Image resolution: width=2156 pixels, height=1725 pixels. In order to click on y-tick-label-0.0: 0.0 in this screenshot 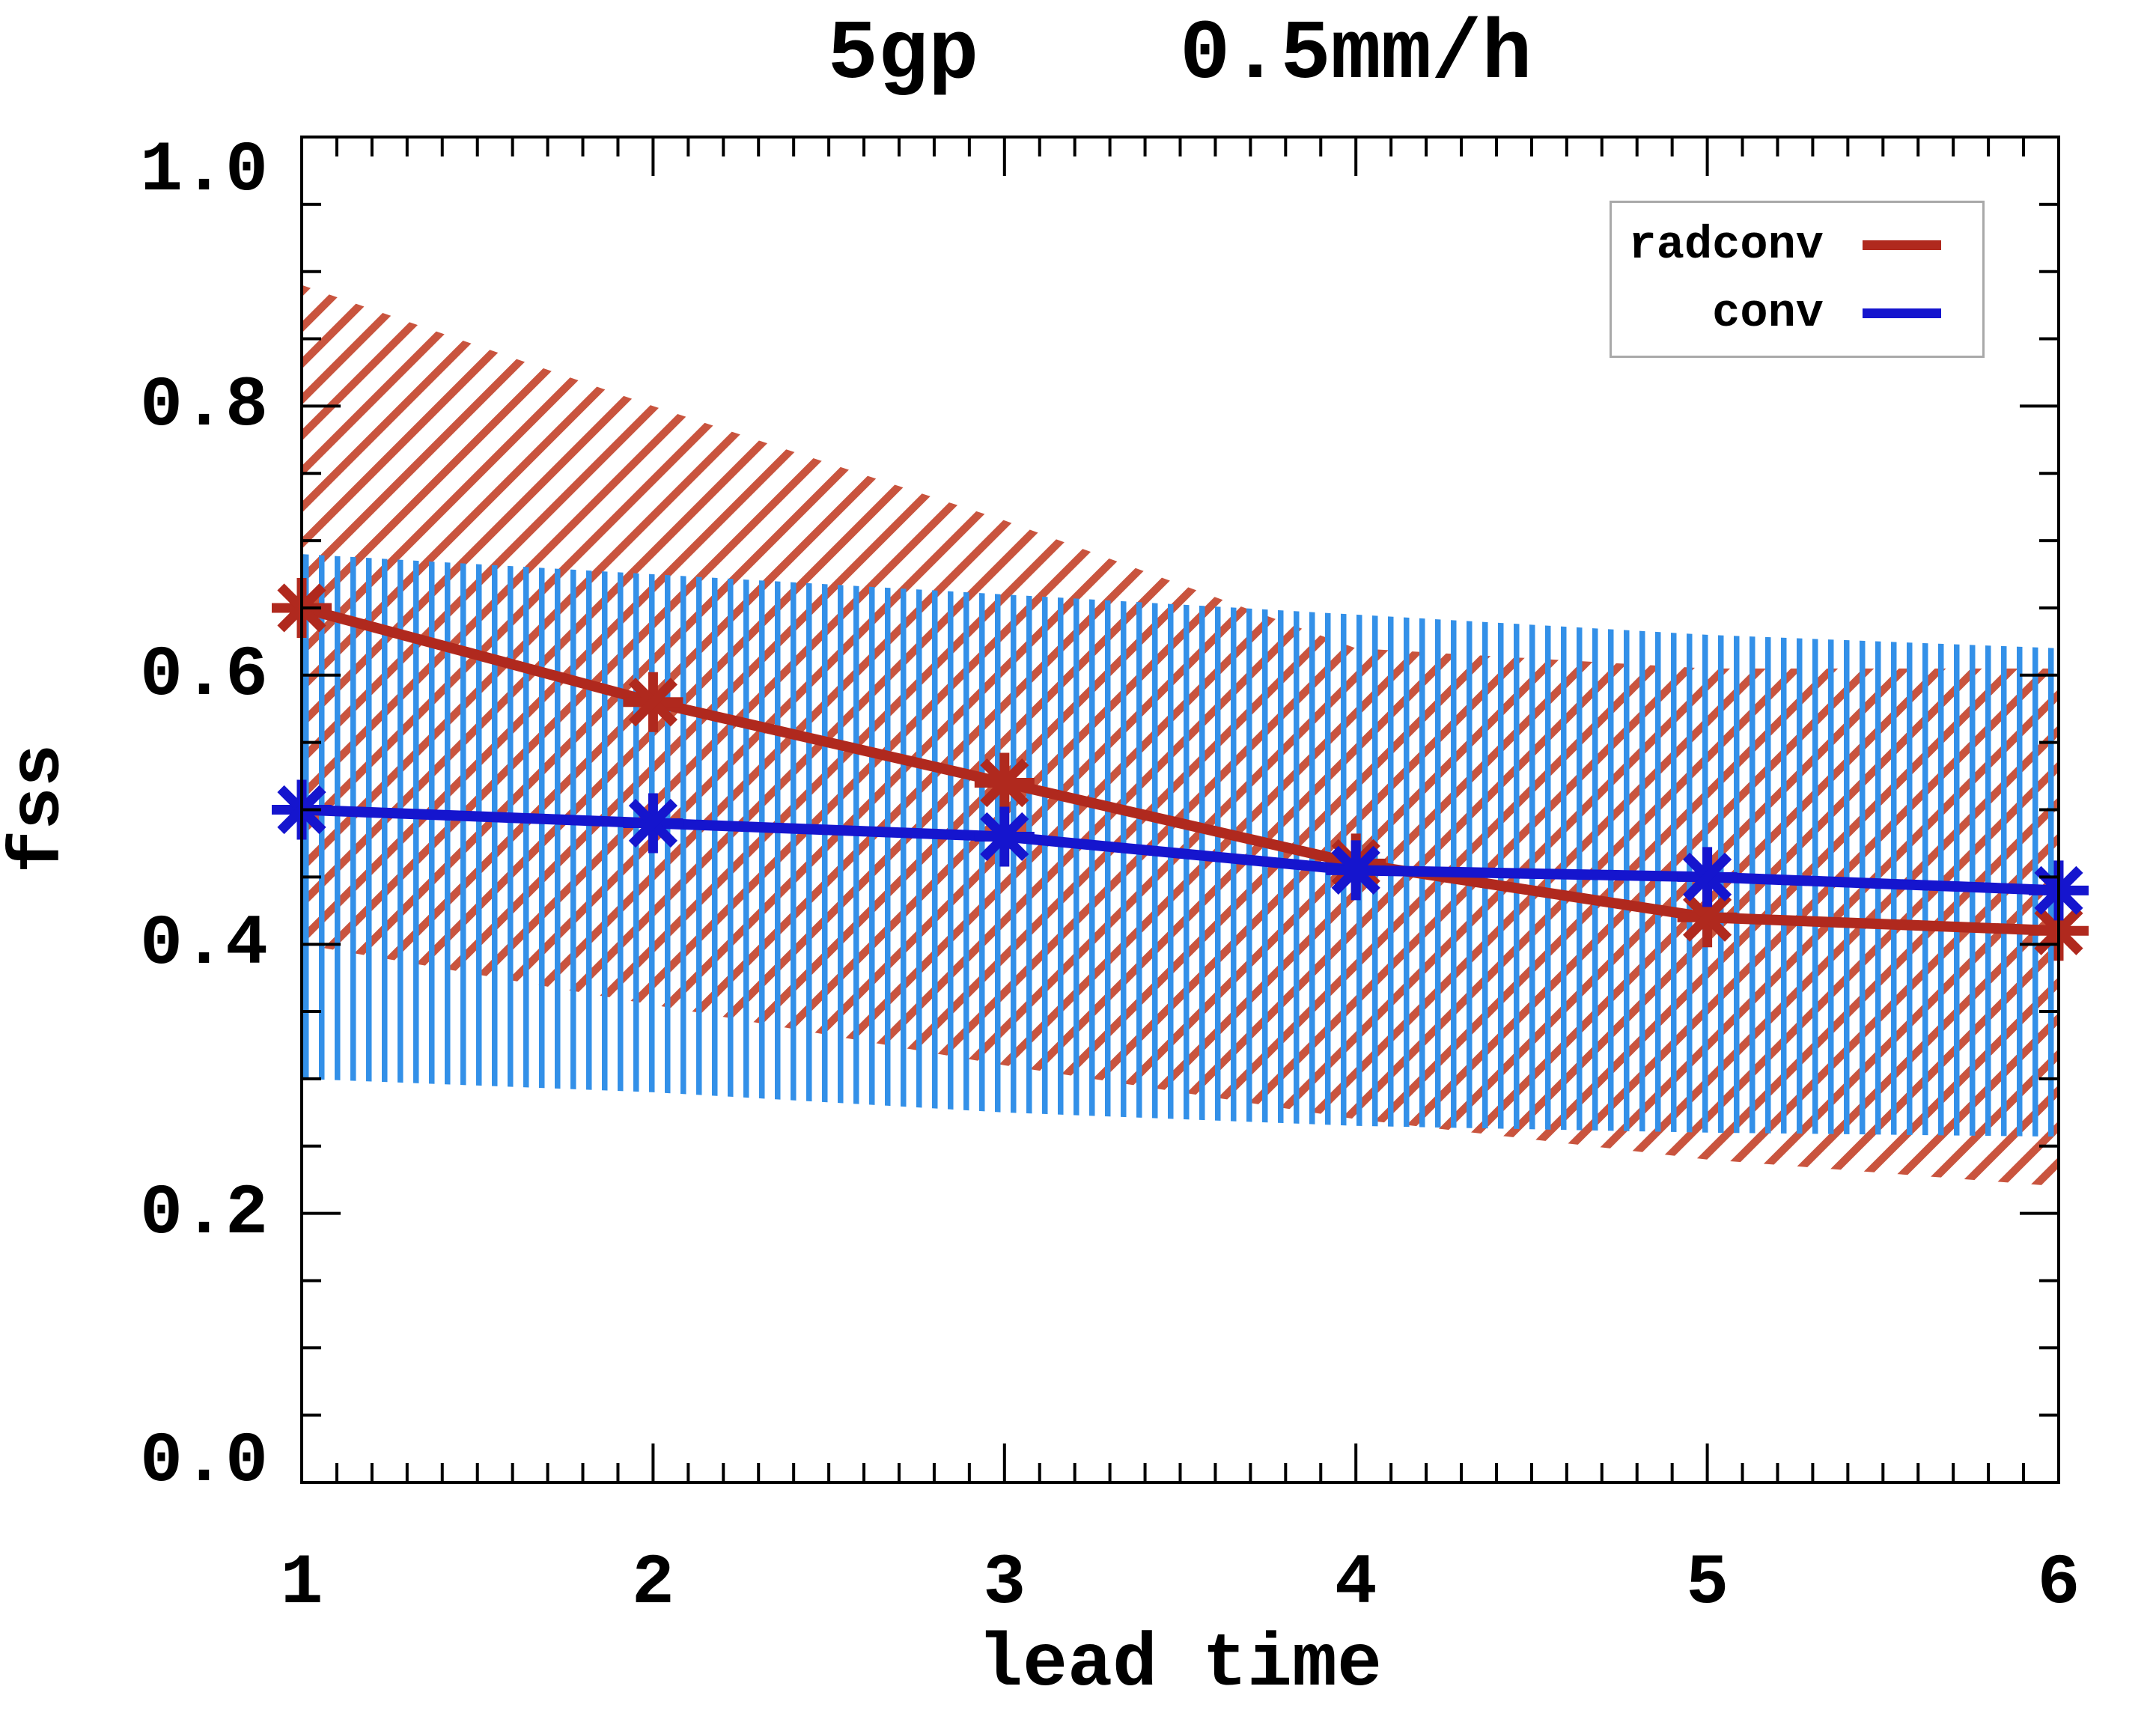, I will do `click(203, 1461)`.